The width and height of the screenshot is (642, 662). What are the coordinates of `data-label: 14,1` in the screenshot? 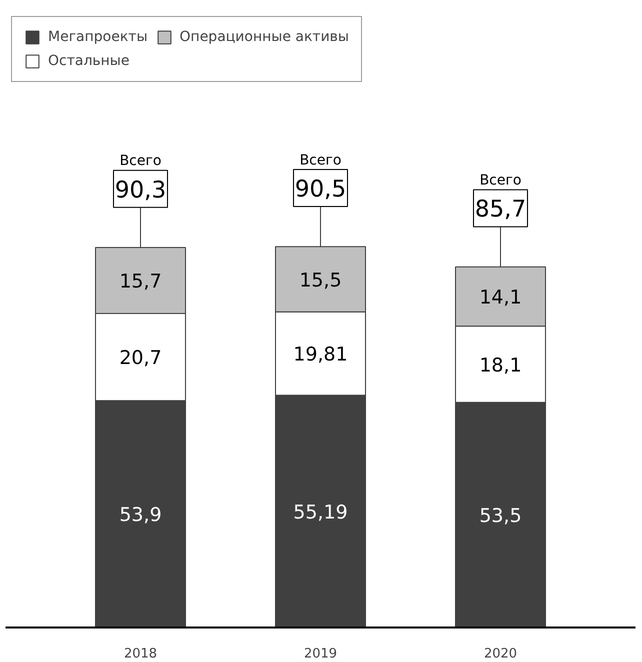 It's located at (500, 297).